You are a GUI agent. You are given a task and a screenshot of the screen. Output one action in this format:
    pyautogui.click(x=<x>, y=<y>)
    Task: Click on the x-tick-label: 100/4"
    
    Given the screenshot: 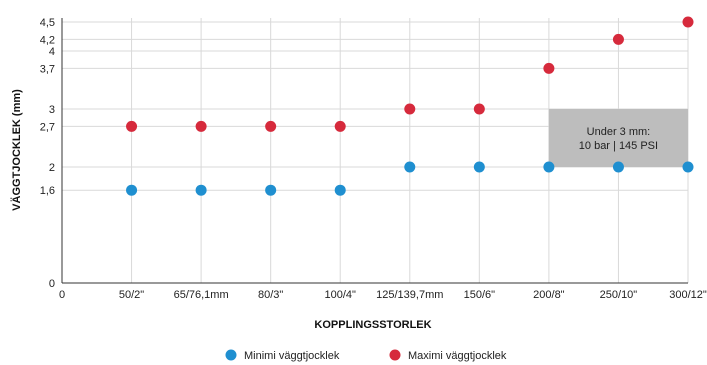 What is the action you would take?
    pyautogui.click(x=341, y=295)
    